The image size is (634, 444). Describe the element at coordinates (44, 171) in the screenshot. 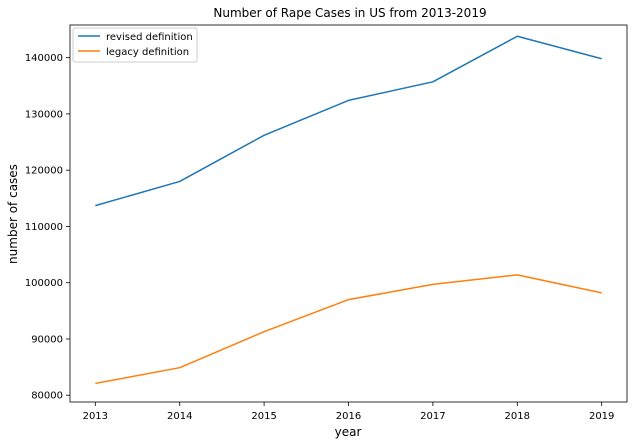

I see `y-tick-label: 120000` at that location.